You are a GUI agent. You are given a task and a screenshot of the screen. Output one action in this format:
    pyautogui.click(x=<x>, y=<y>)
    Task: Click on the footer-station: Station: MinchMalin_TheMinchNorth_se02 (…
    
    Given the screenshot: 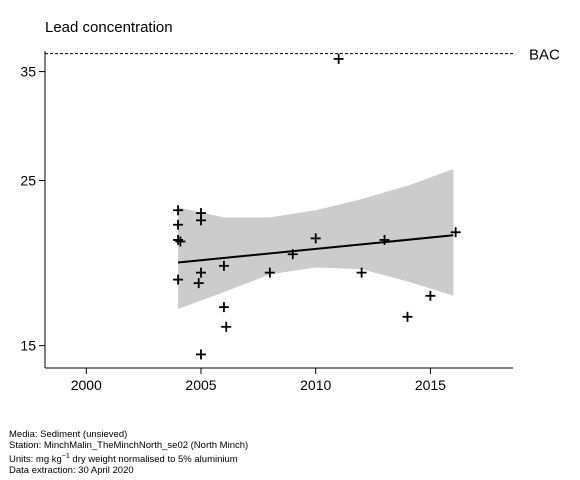 What is the action you would take?
    pyautogui.click(x=129, y=445)
    